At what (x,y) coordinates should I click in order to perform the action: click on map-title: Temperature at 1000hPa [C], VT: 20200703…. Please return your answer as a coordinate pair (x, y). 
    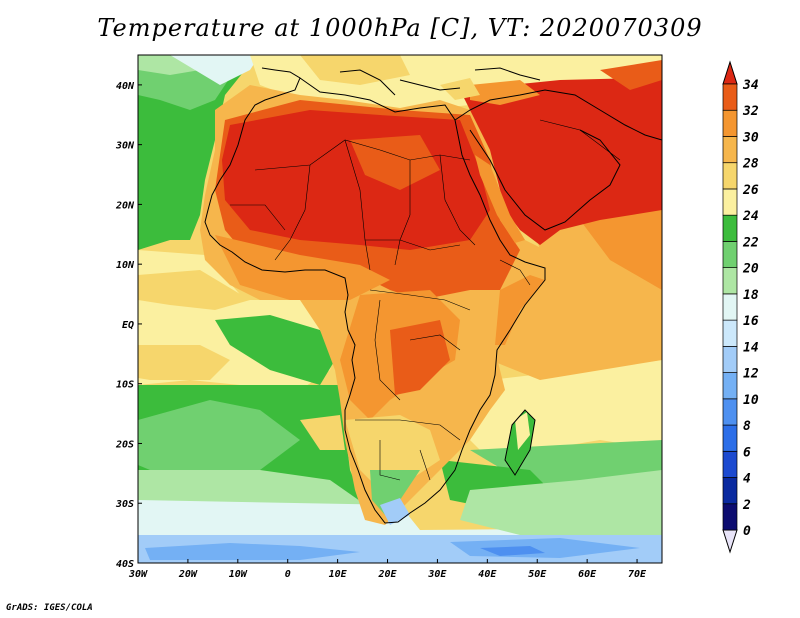
    Looking at the image, I should click on (400, 28).